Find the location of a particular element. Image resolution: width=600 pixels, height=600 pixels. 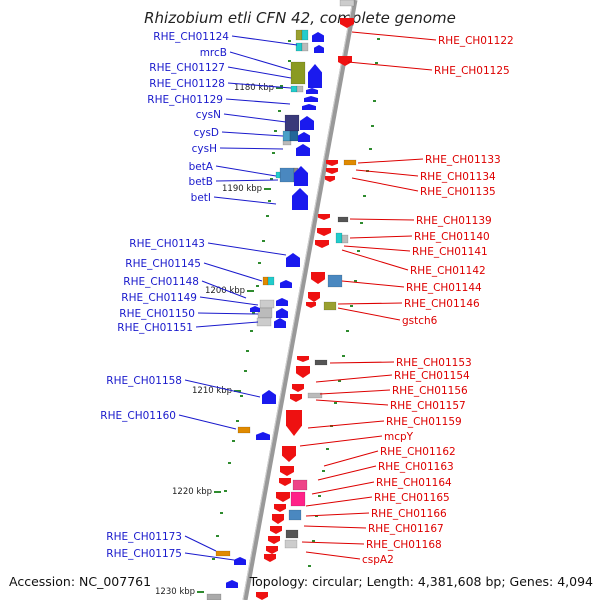

left-gene-label: betI is located at coordinates (201, 198).